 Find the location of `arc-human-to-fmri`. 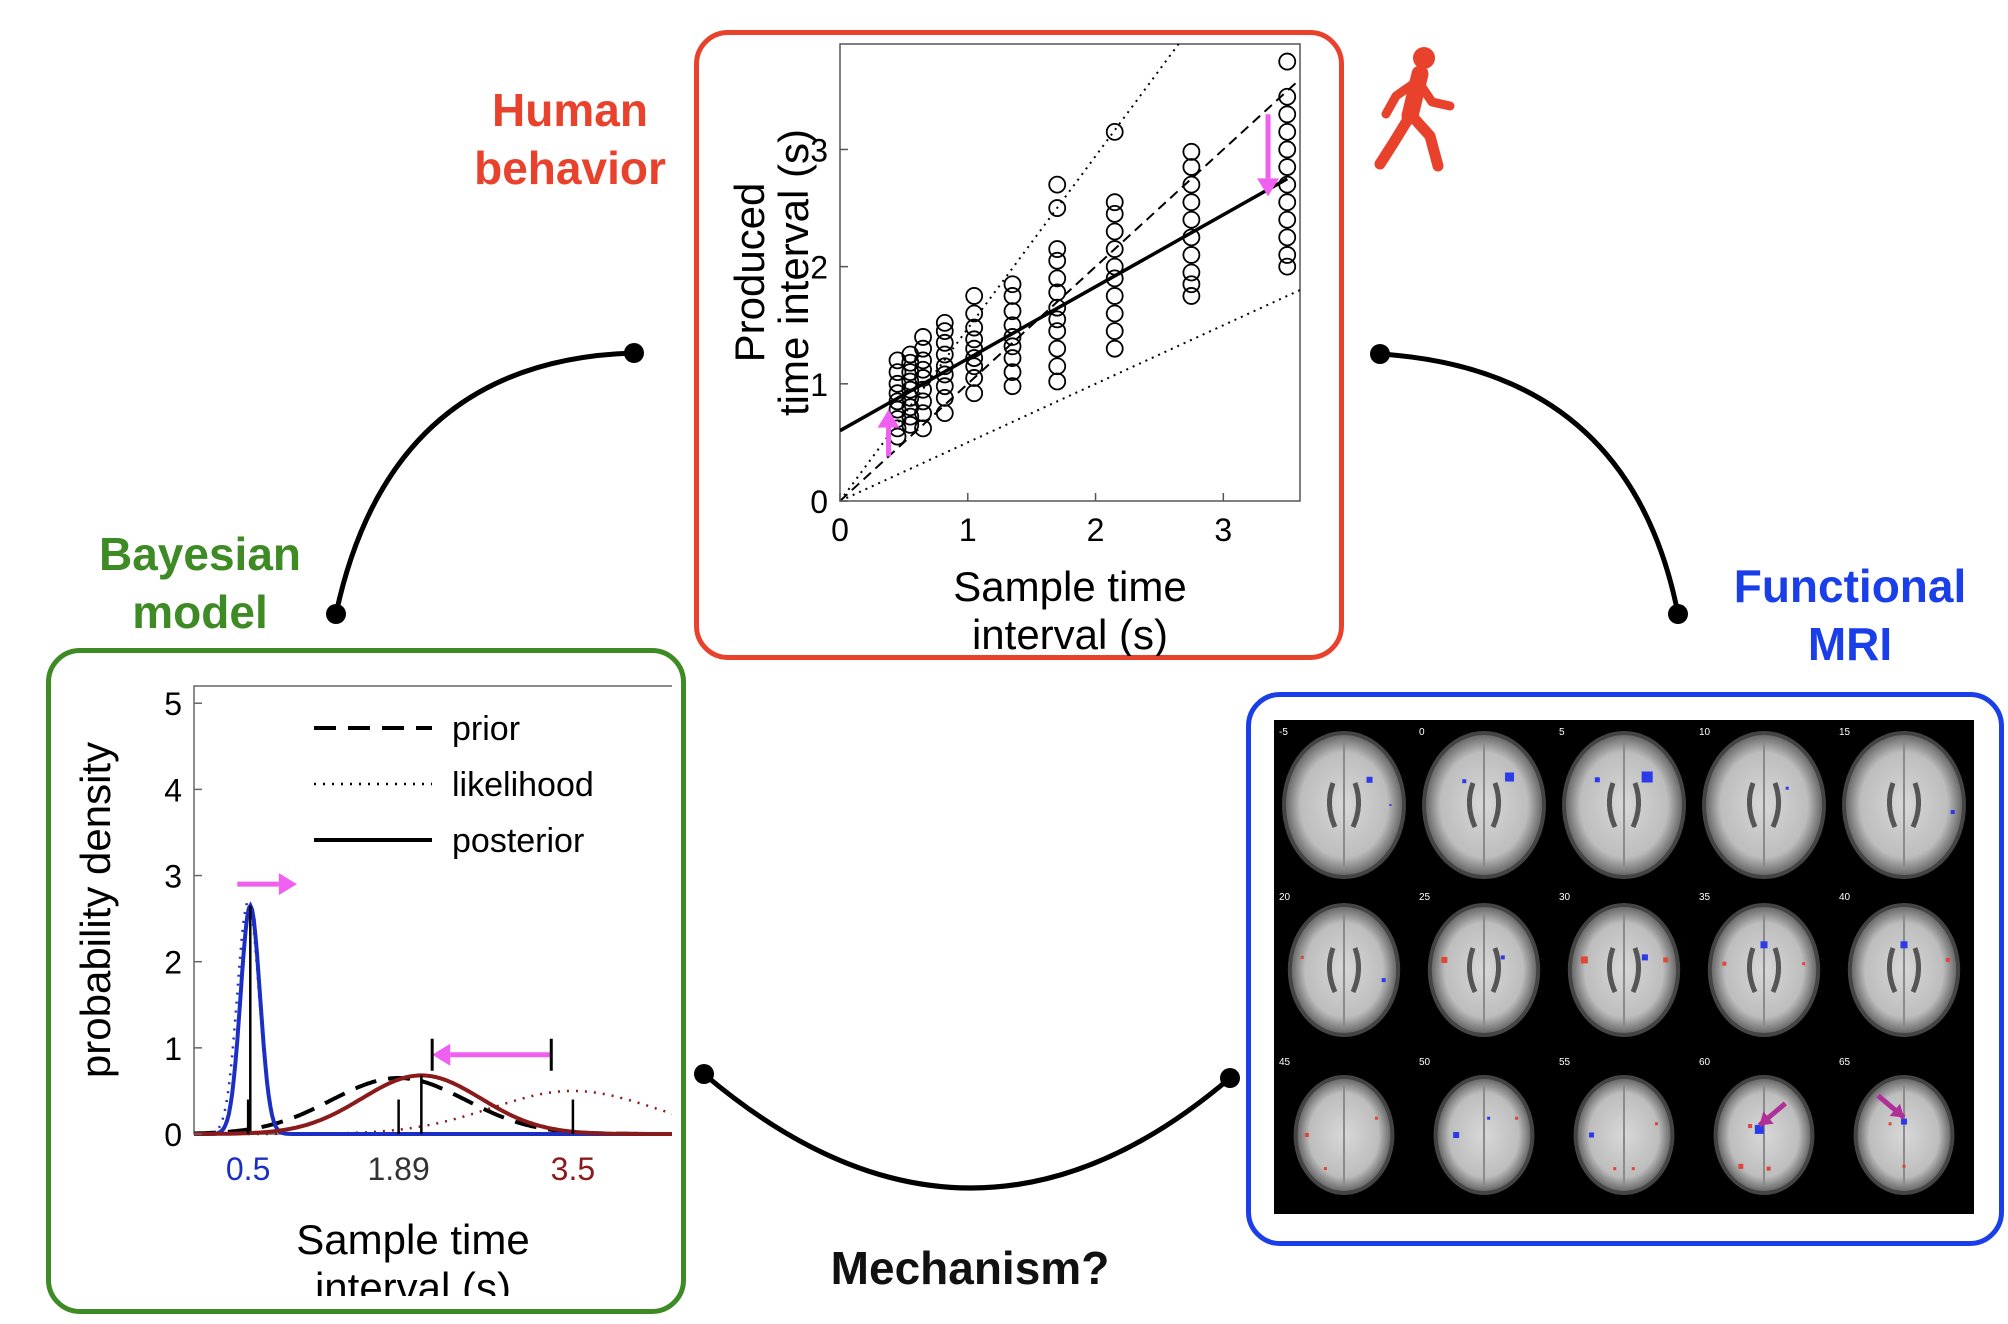

arc-human-to-fmri is located at coordinates (1530, 483).